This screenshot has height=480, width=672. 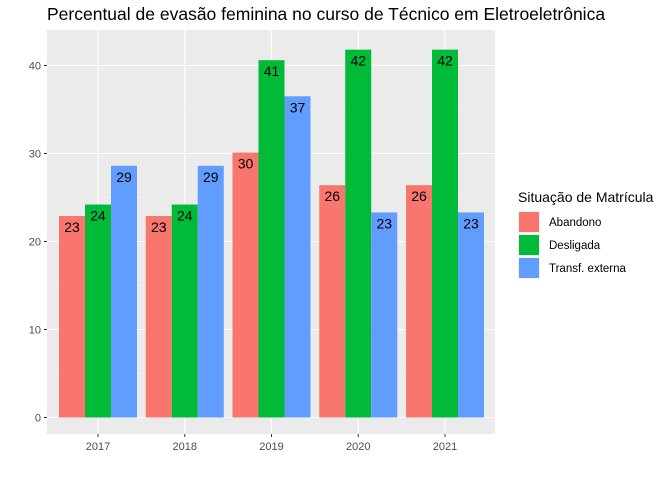 I want to click on x-tick-label: 2017, so click(x=98, y=447).